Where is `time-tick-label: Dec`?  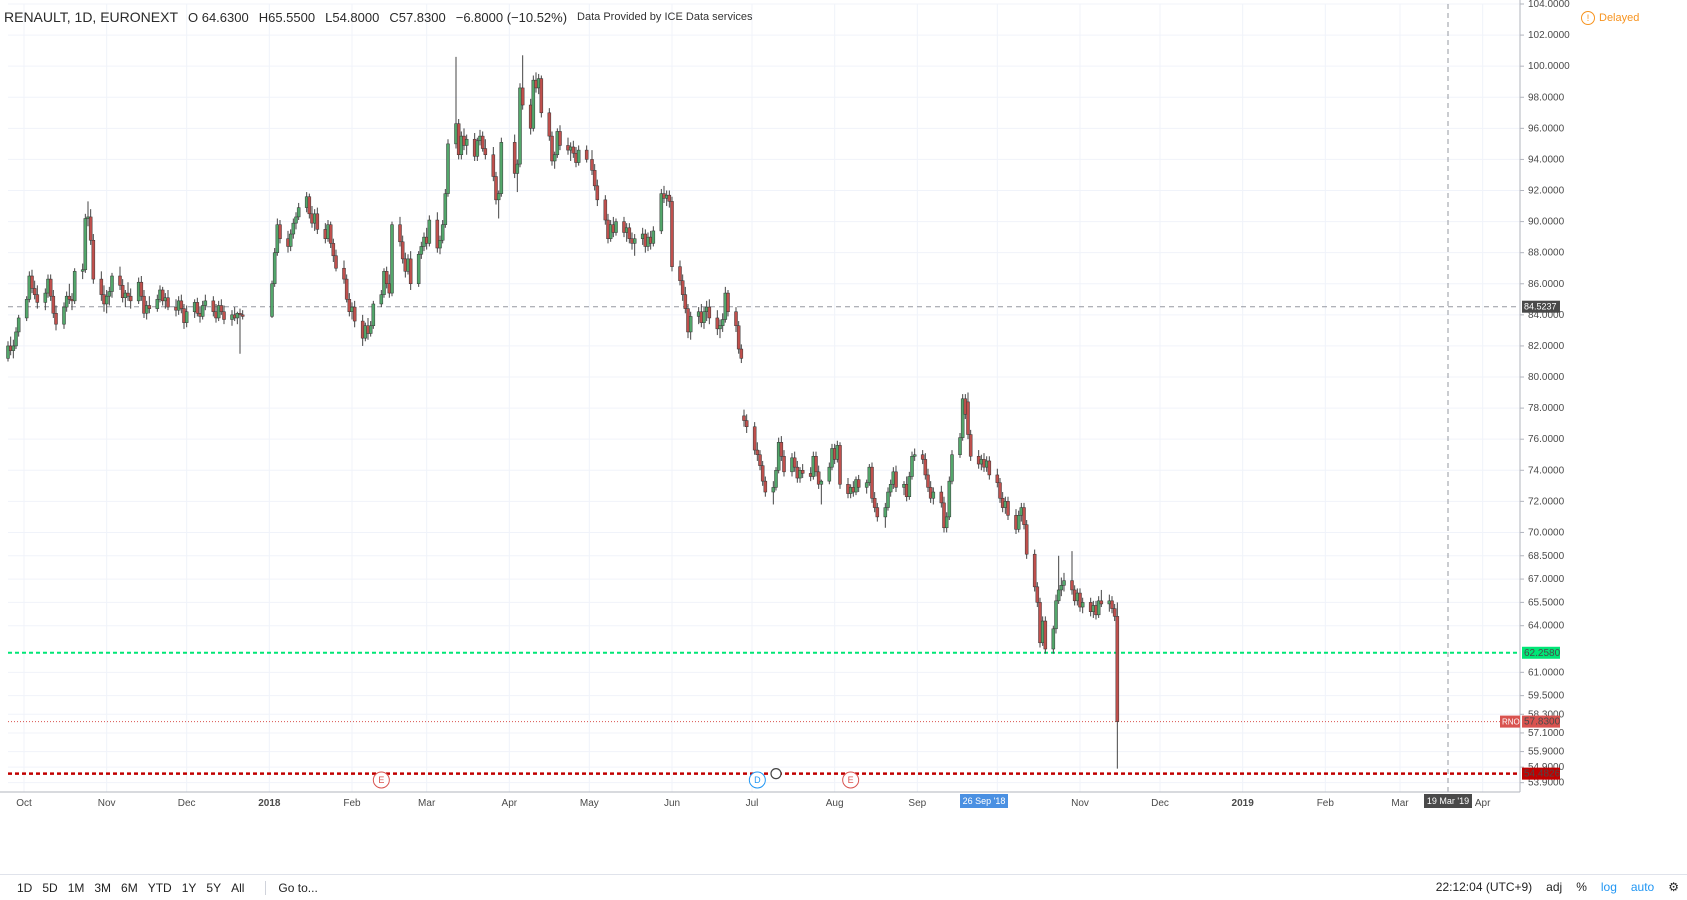 time-tick-label: Dec is located at coordinates (1160, 803).